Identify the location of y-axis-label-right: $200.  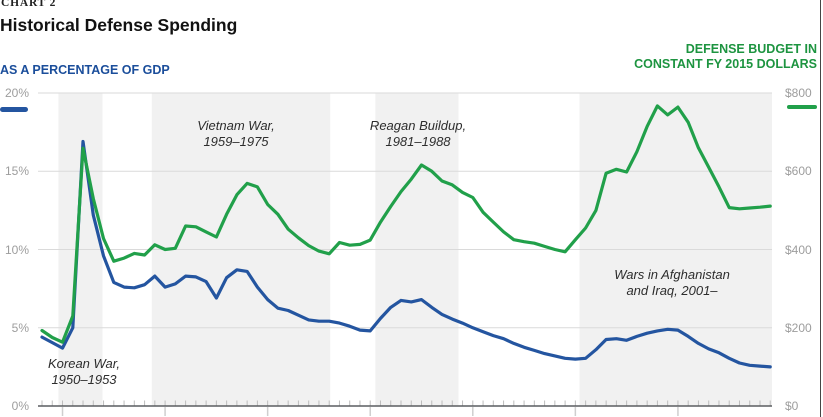
(798, 327).